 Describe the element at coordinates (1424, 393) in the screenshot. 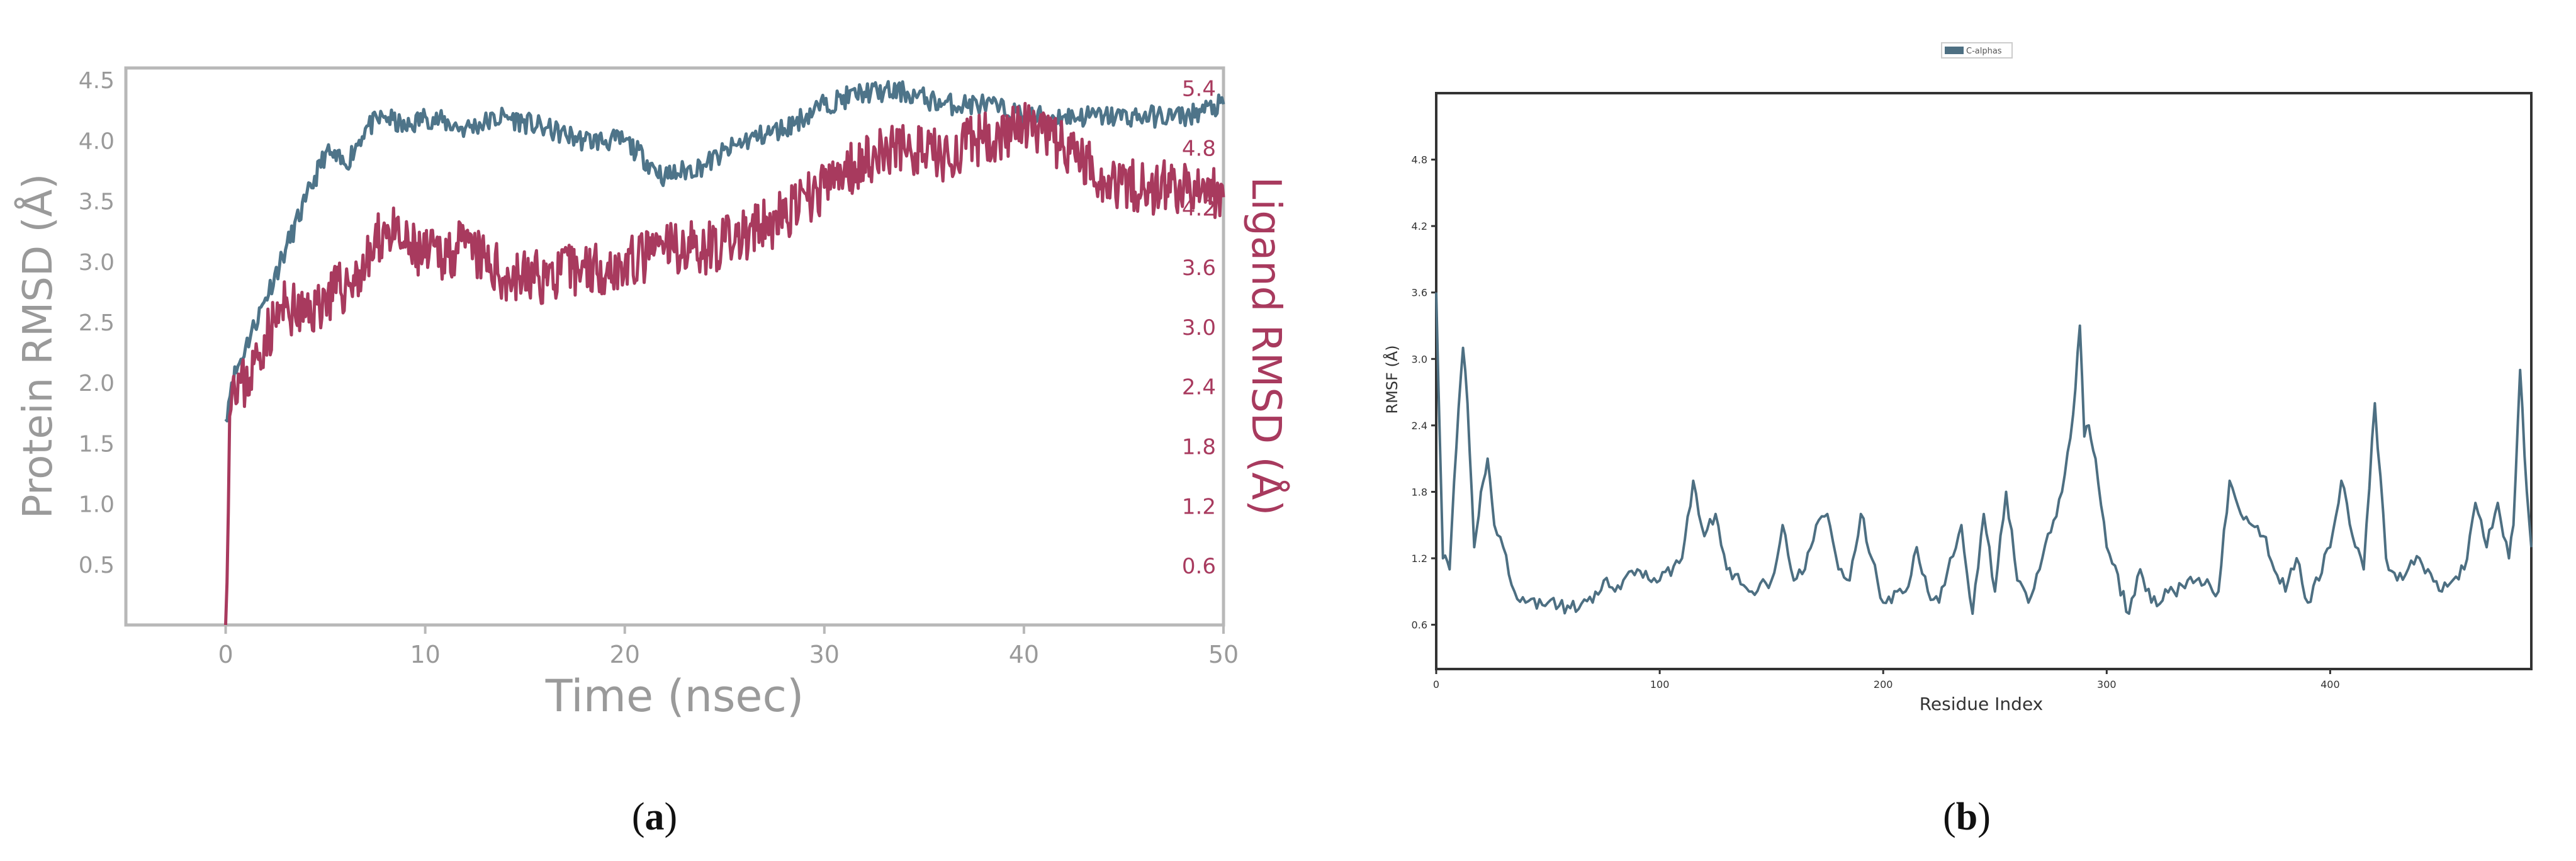

I see `panel-b-y-ticks: 0.6 1.2 1.8 2.4 3.0 3.6 4.2 4.8` at that location.